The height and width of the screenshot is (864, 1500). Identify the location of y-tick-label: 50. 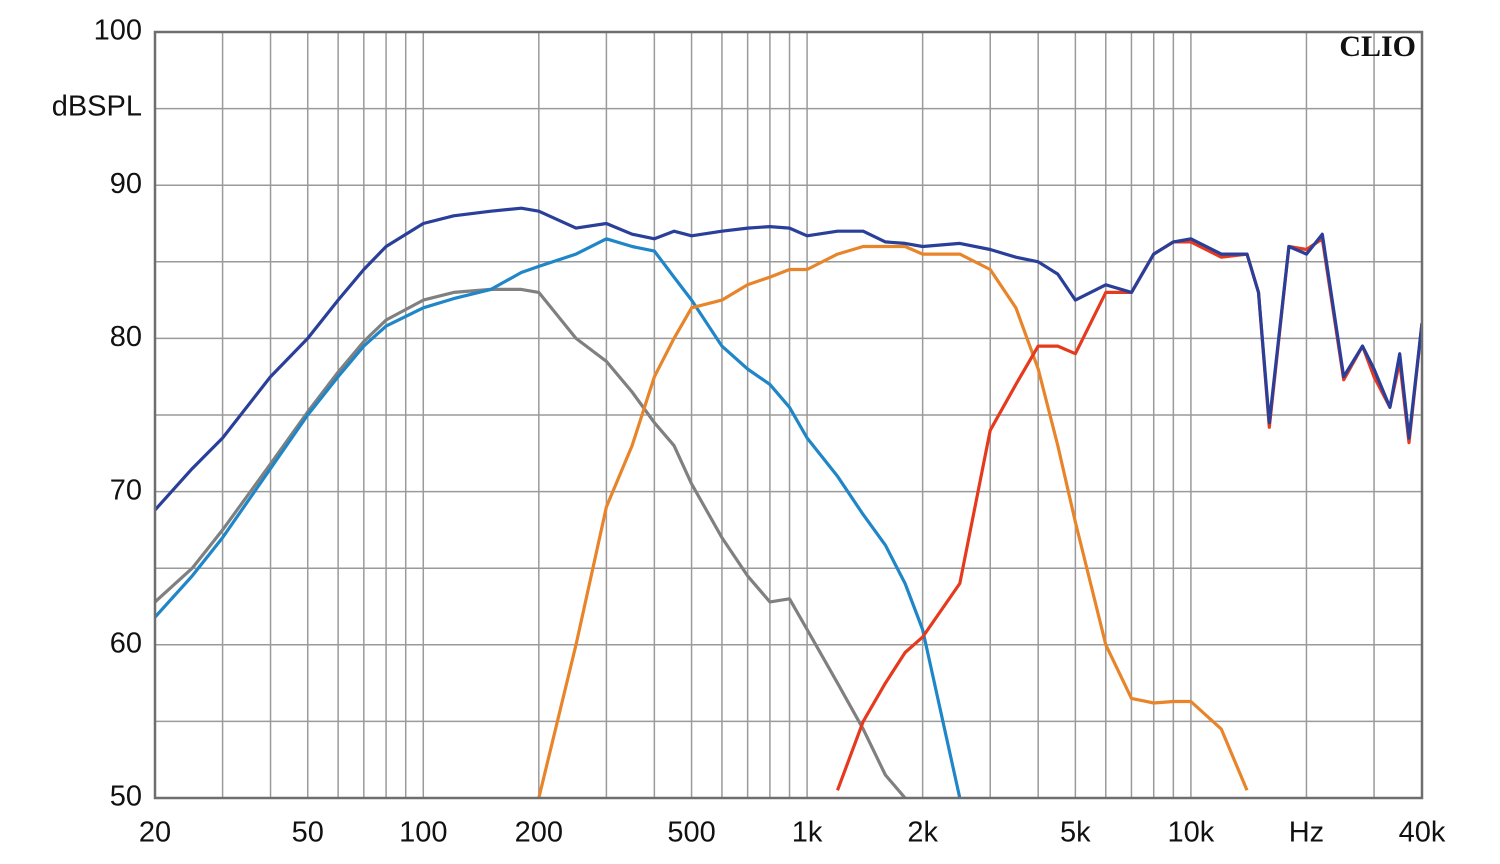
(126, 797).